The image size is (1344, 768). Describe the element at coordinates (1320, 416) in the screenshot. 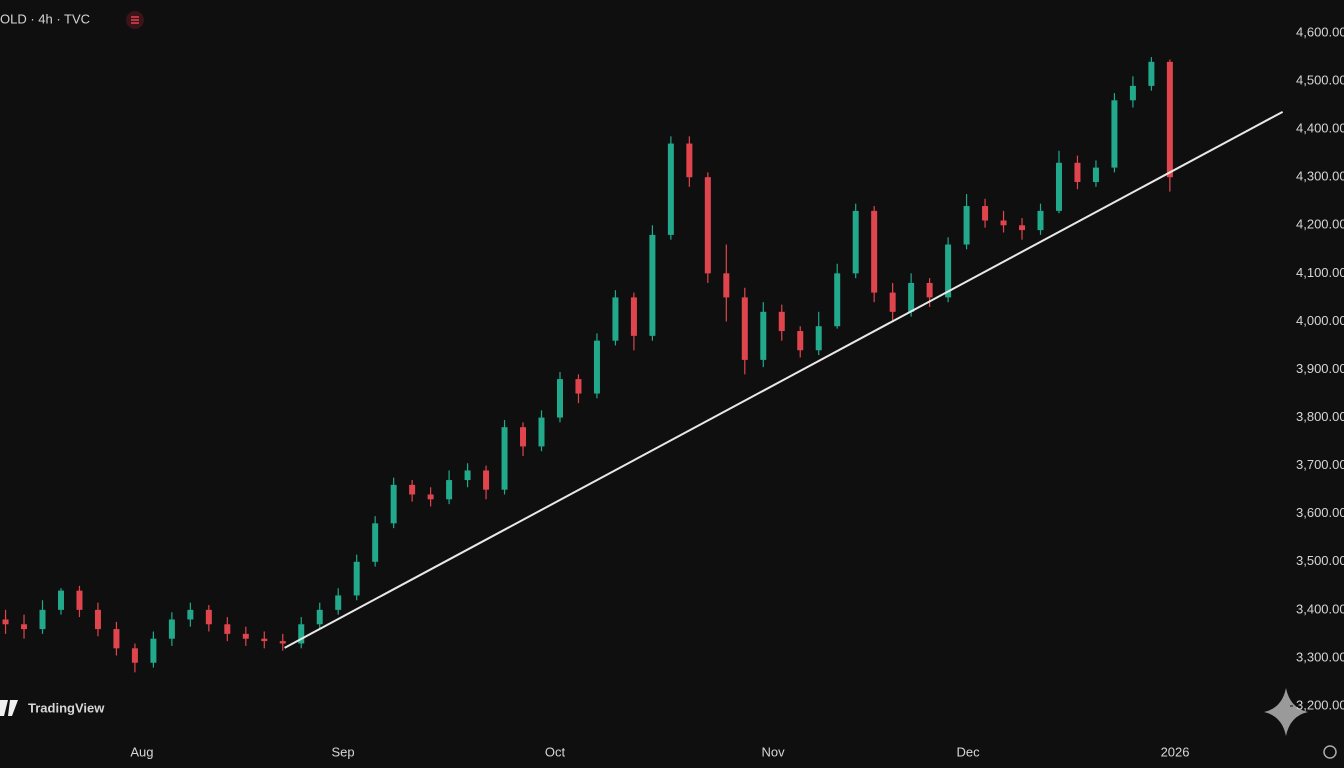

I see `y-tick-label: 3,800.00` at that location.